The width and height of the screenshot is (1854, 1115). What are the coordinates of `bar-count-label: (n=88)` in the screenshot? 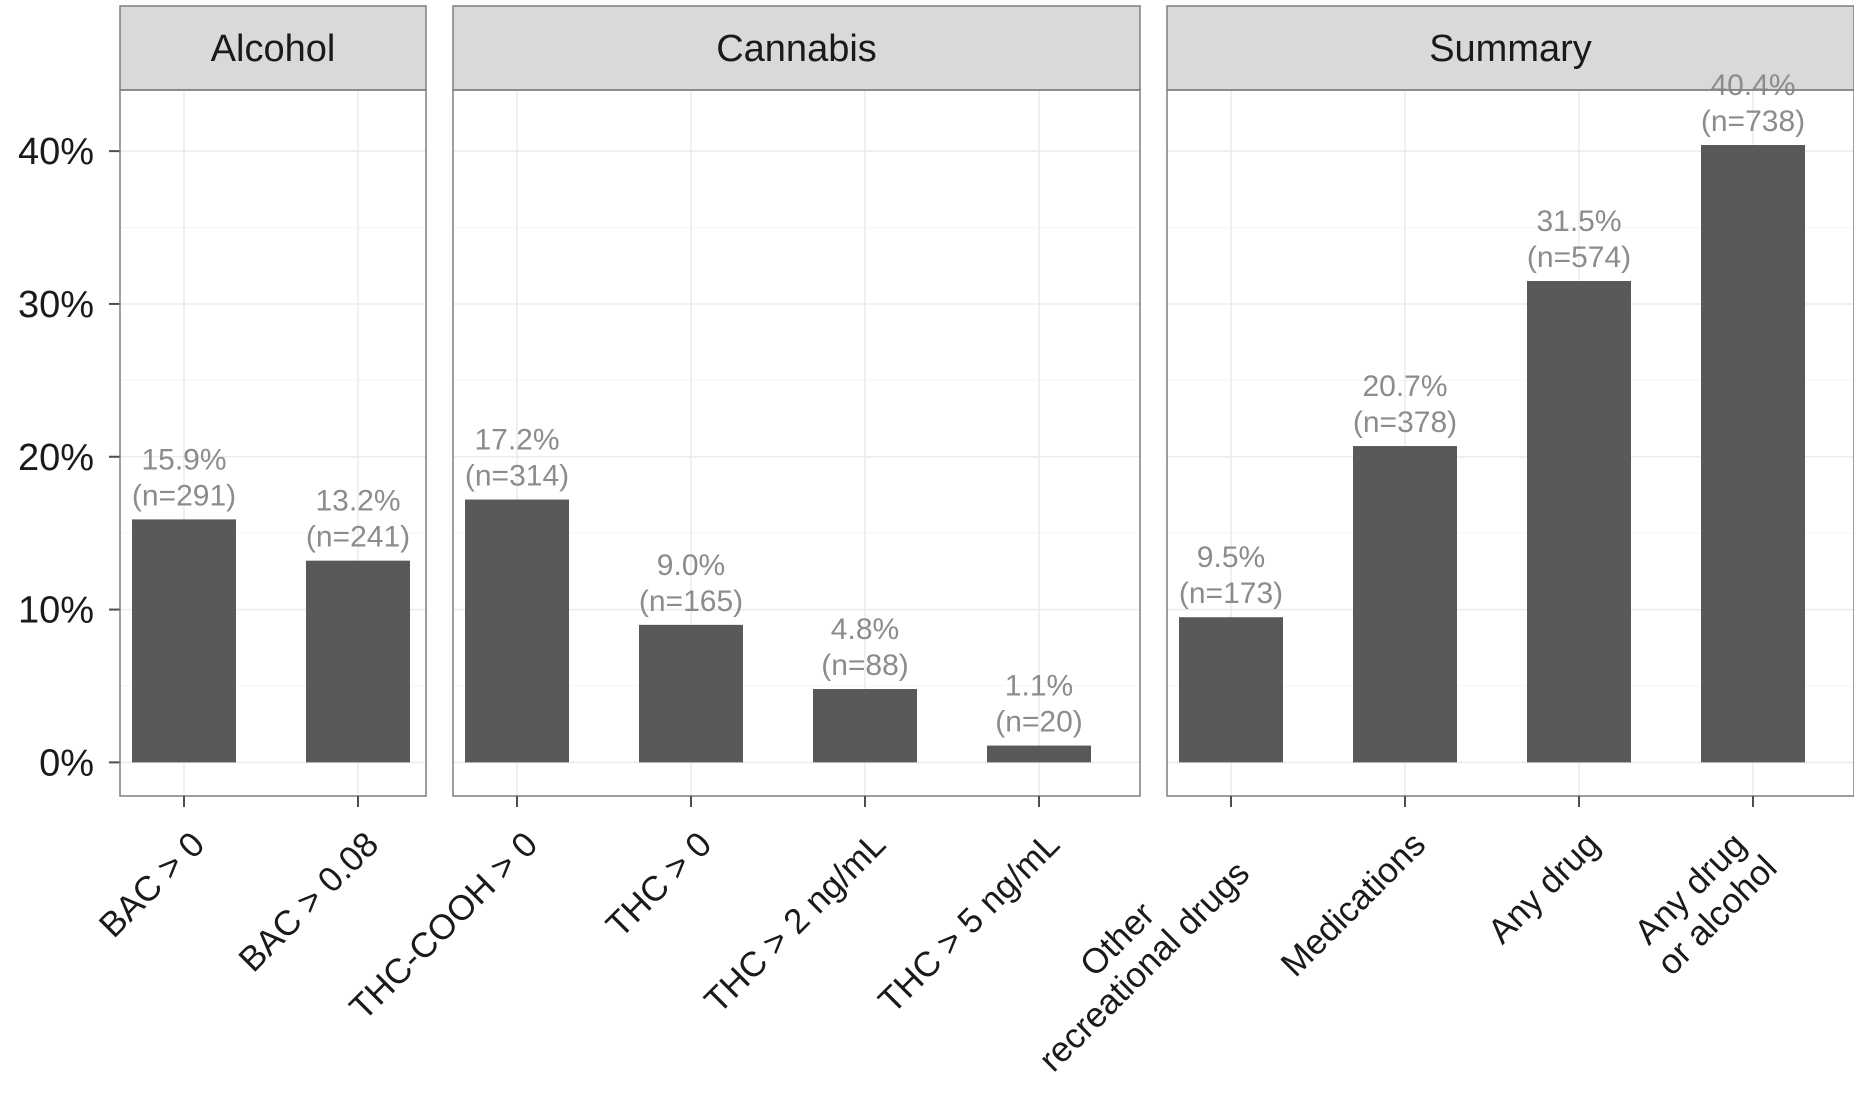 It's located at (865, 665).